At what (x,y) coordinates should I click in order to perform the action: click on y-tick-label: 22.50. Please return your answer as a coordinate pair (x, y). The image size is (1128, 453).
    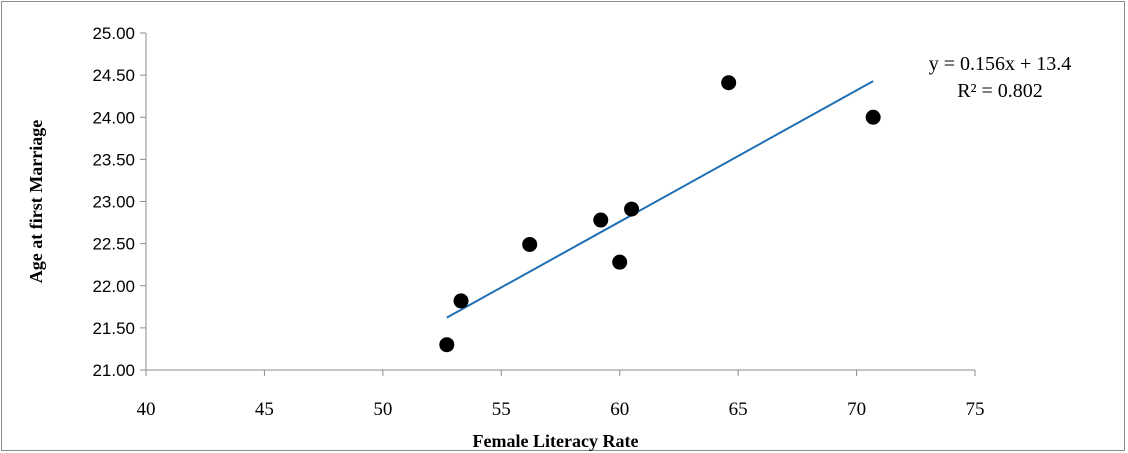
    Looking at the image, I should click on (113, 244).